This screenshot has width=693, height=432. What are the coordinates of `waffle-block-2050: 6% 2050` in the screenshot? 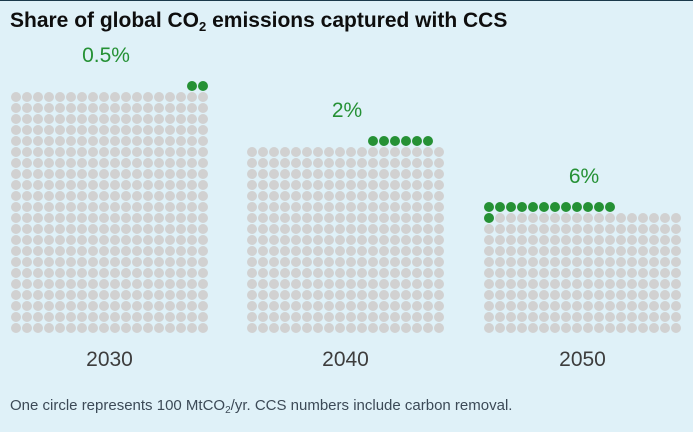 It's located at (582, 268).